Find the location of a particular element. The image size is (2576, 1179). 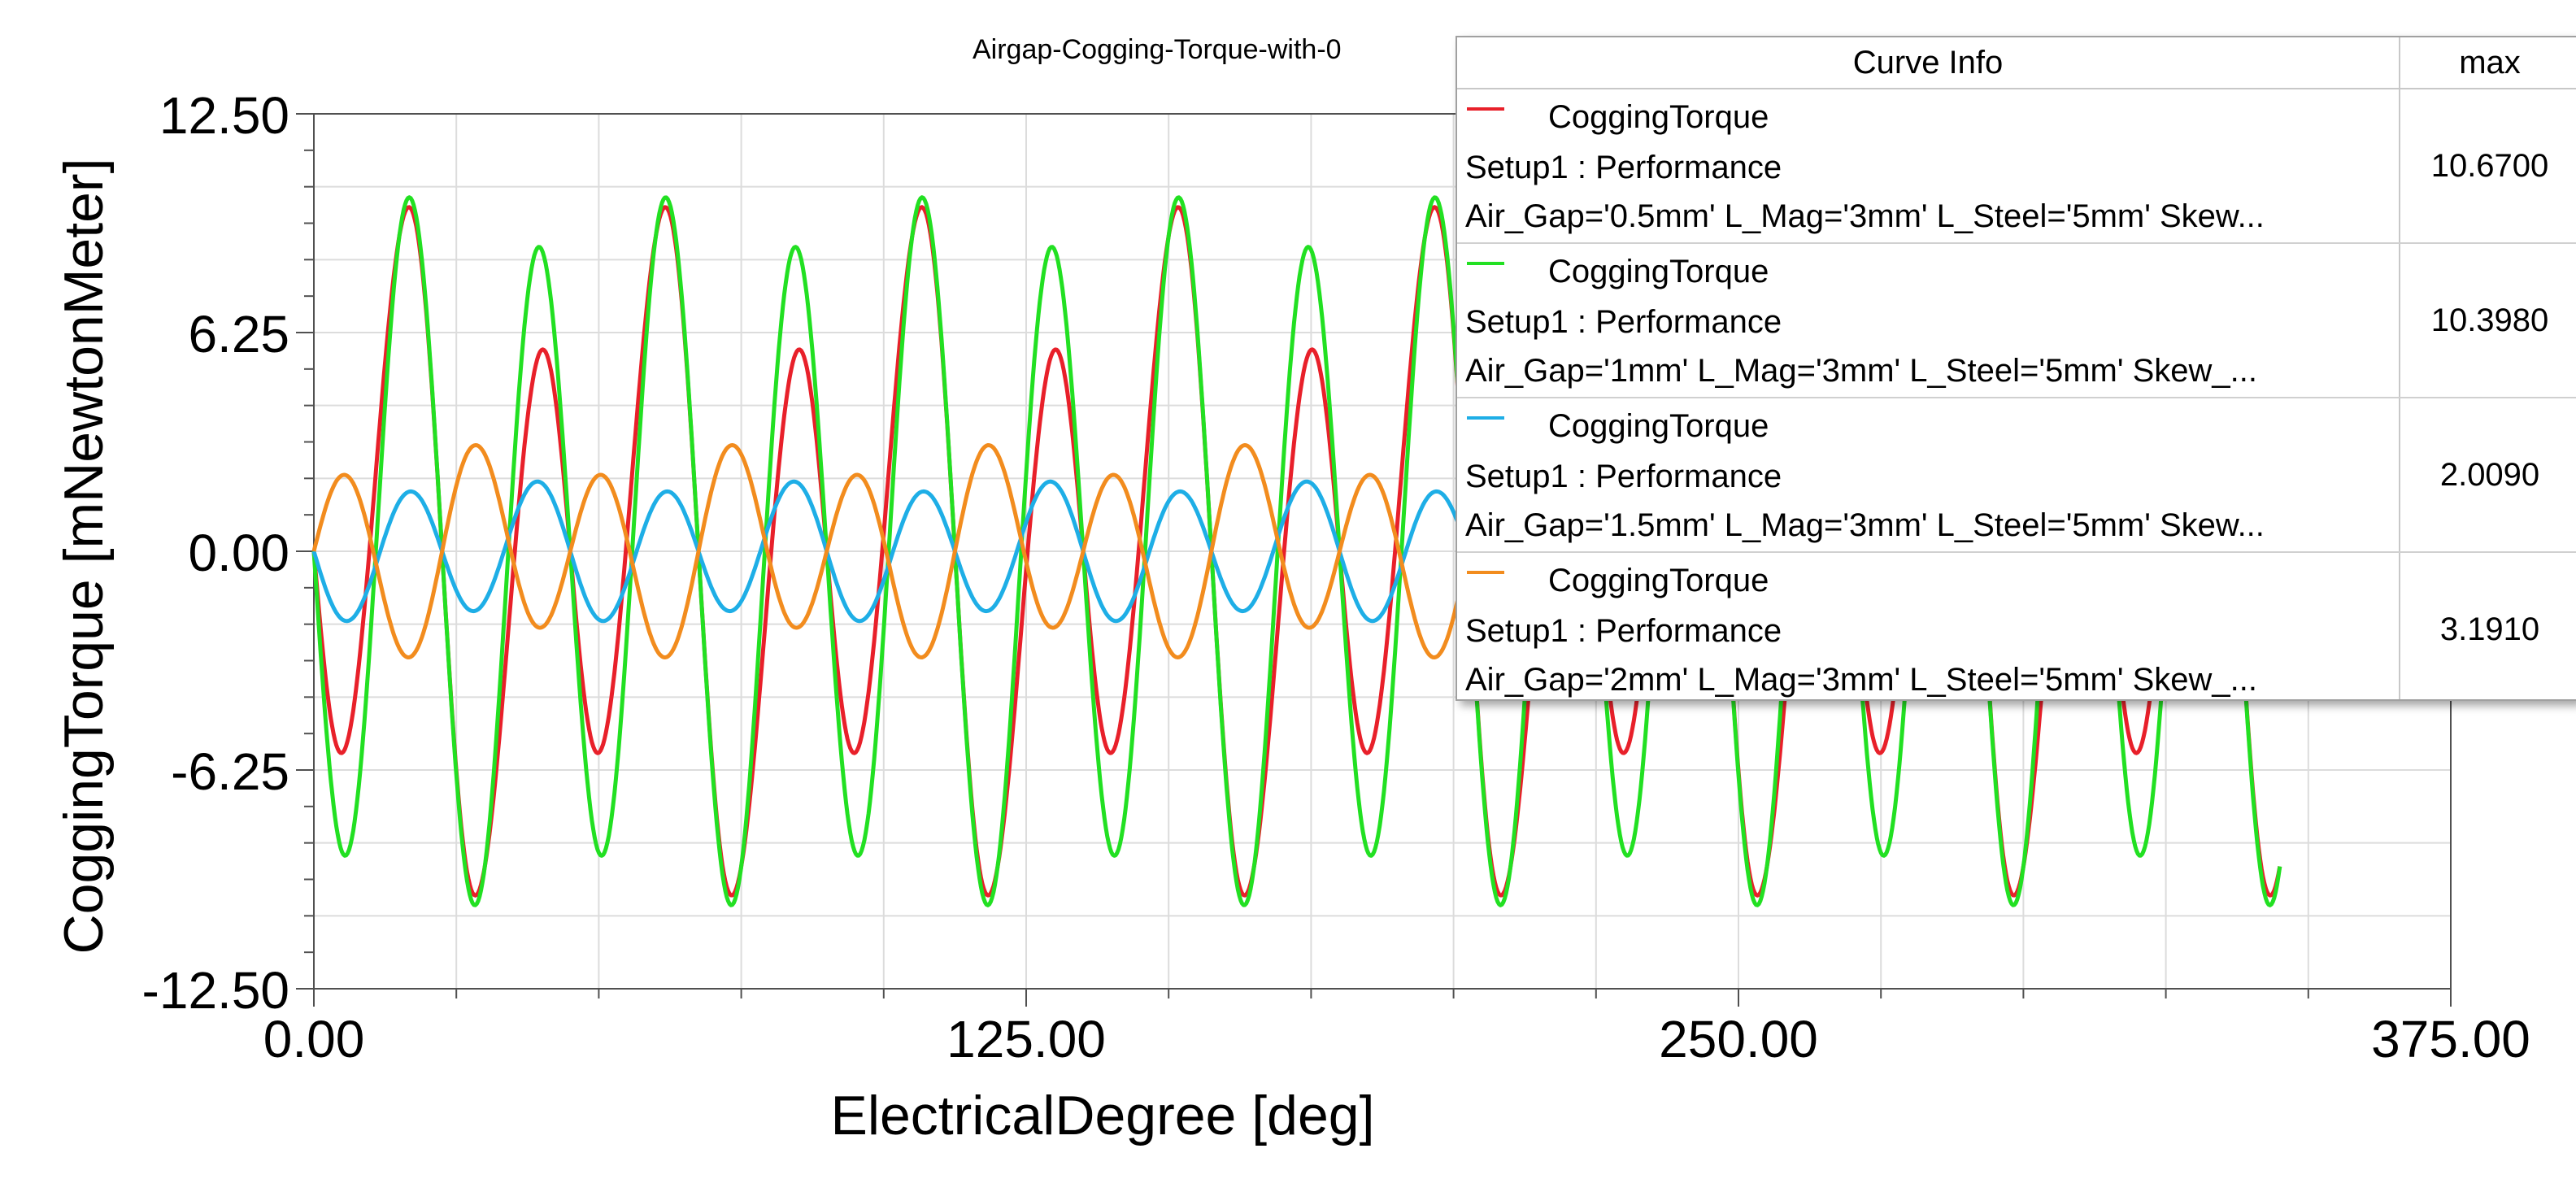

y-axis-label: CoggingTorque [mNewtonMeter] is located at coordinates (84, 557).